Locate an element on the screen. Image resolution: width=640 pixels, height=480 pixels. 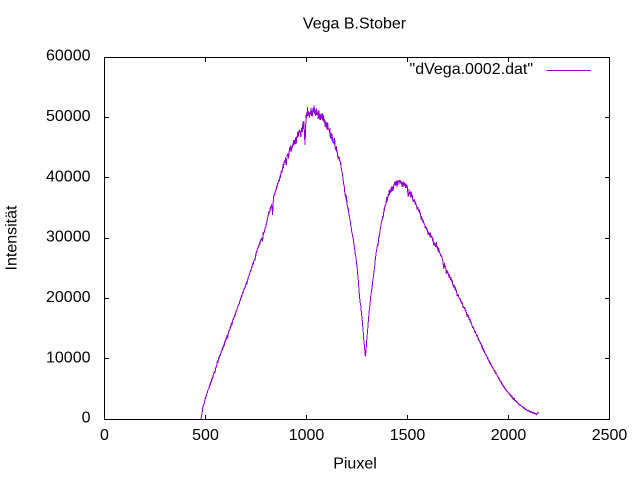
svg-text: 500 is located at coordinates (205, 435).